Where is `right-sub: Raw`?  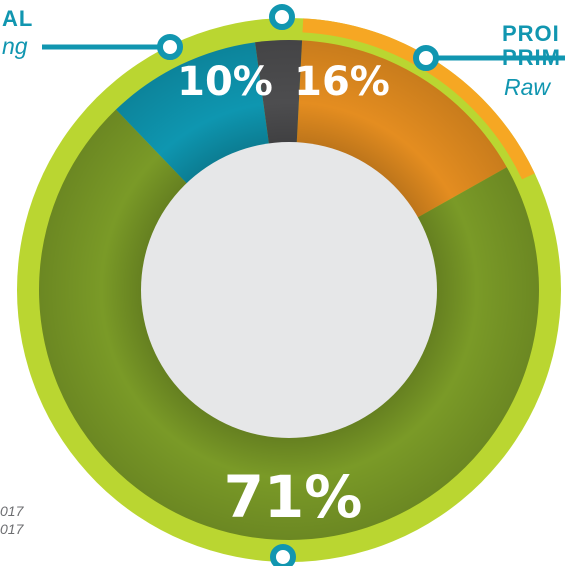 right-sub: Raw is located at coordinates (527, 87).